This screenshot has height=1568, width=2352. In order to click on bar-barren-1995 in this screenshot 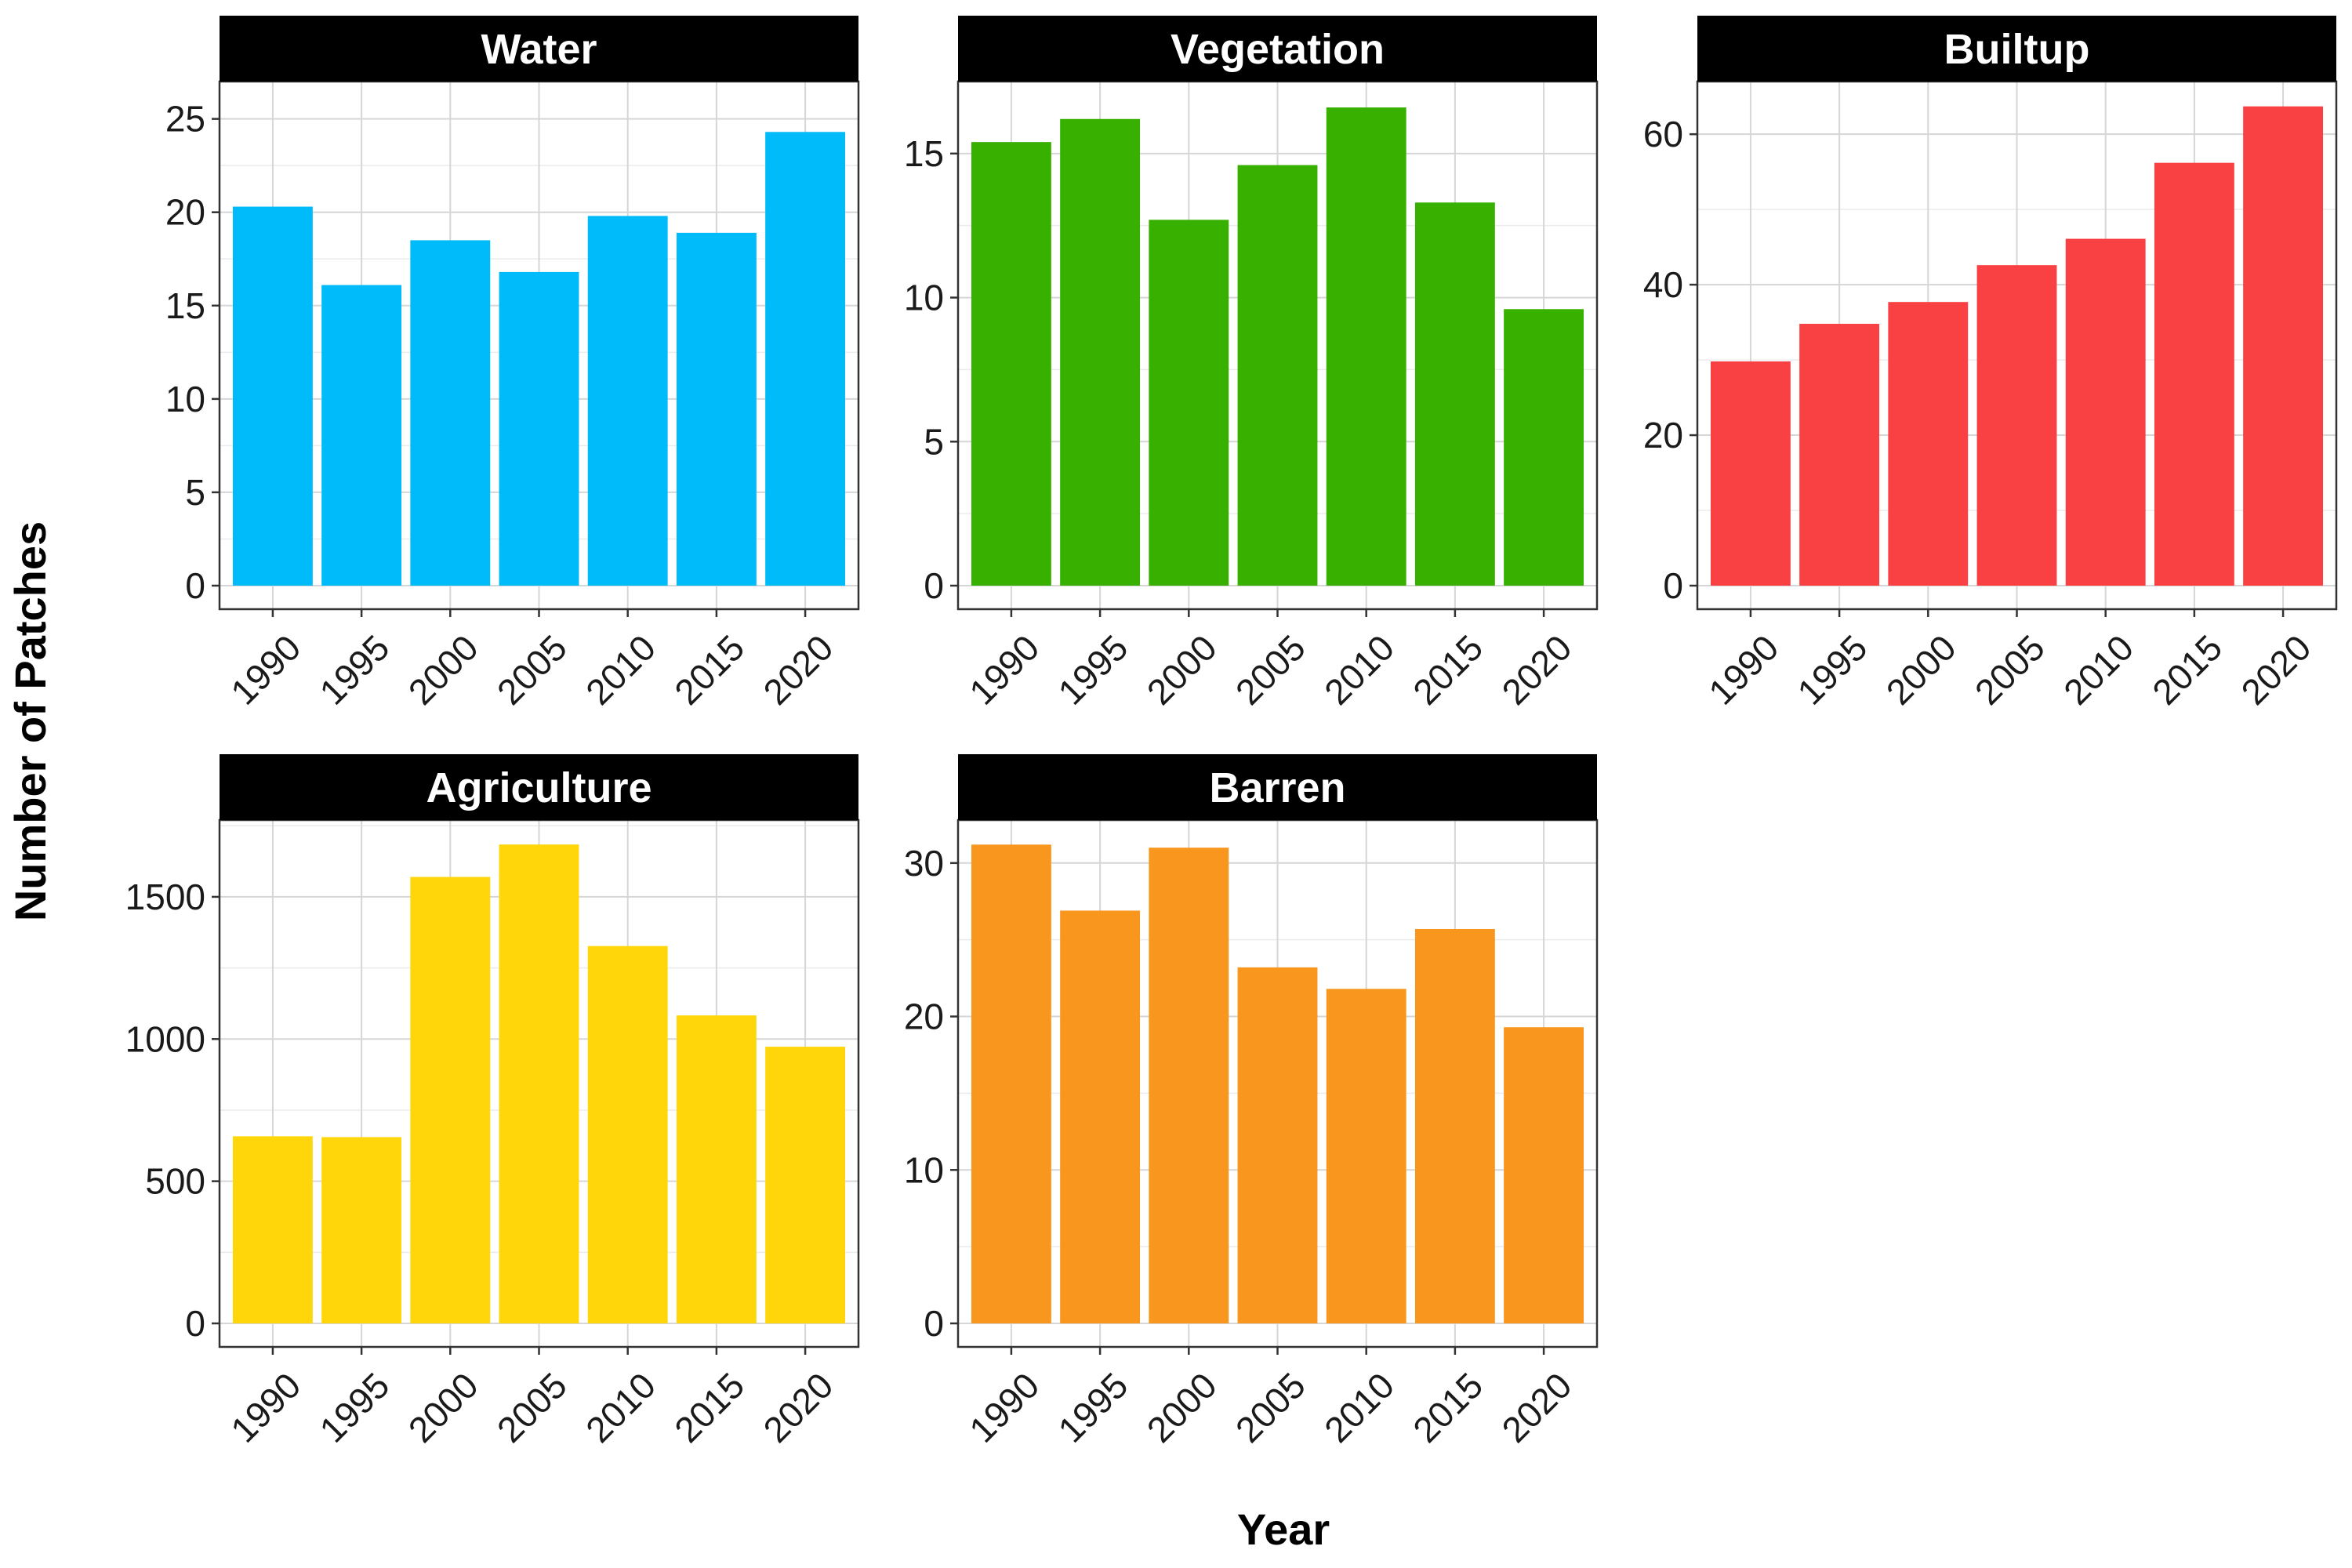, I will do `click(1100, 1116)`.